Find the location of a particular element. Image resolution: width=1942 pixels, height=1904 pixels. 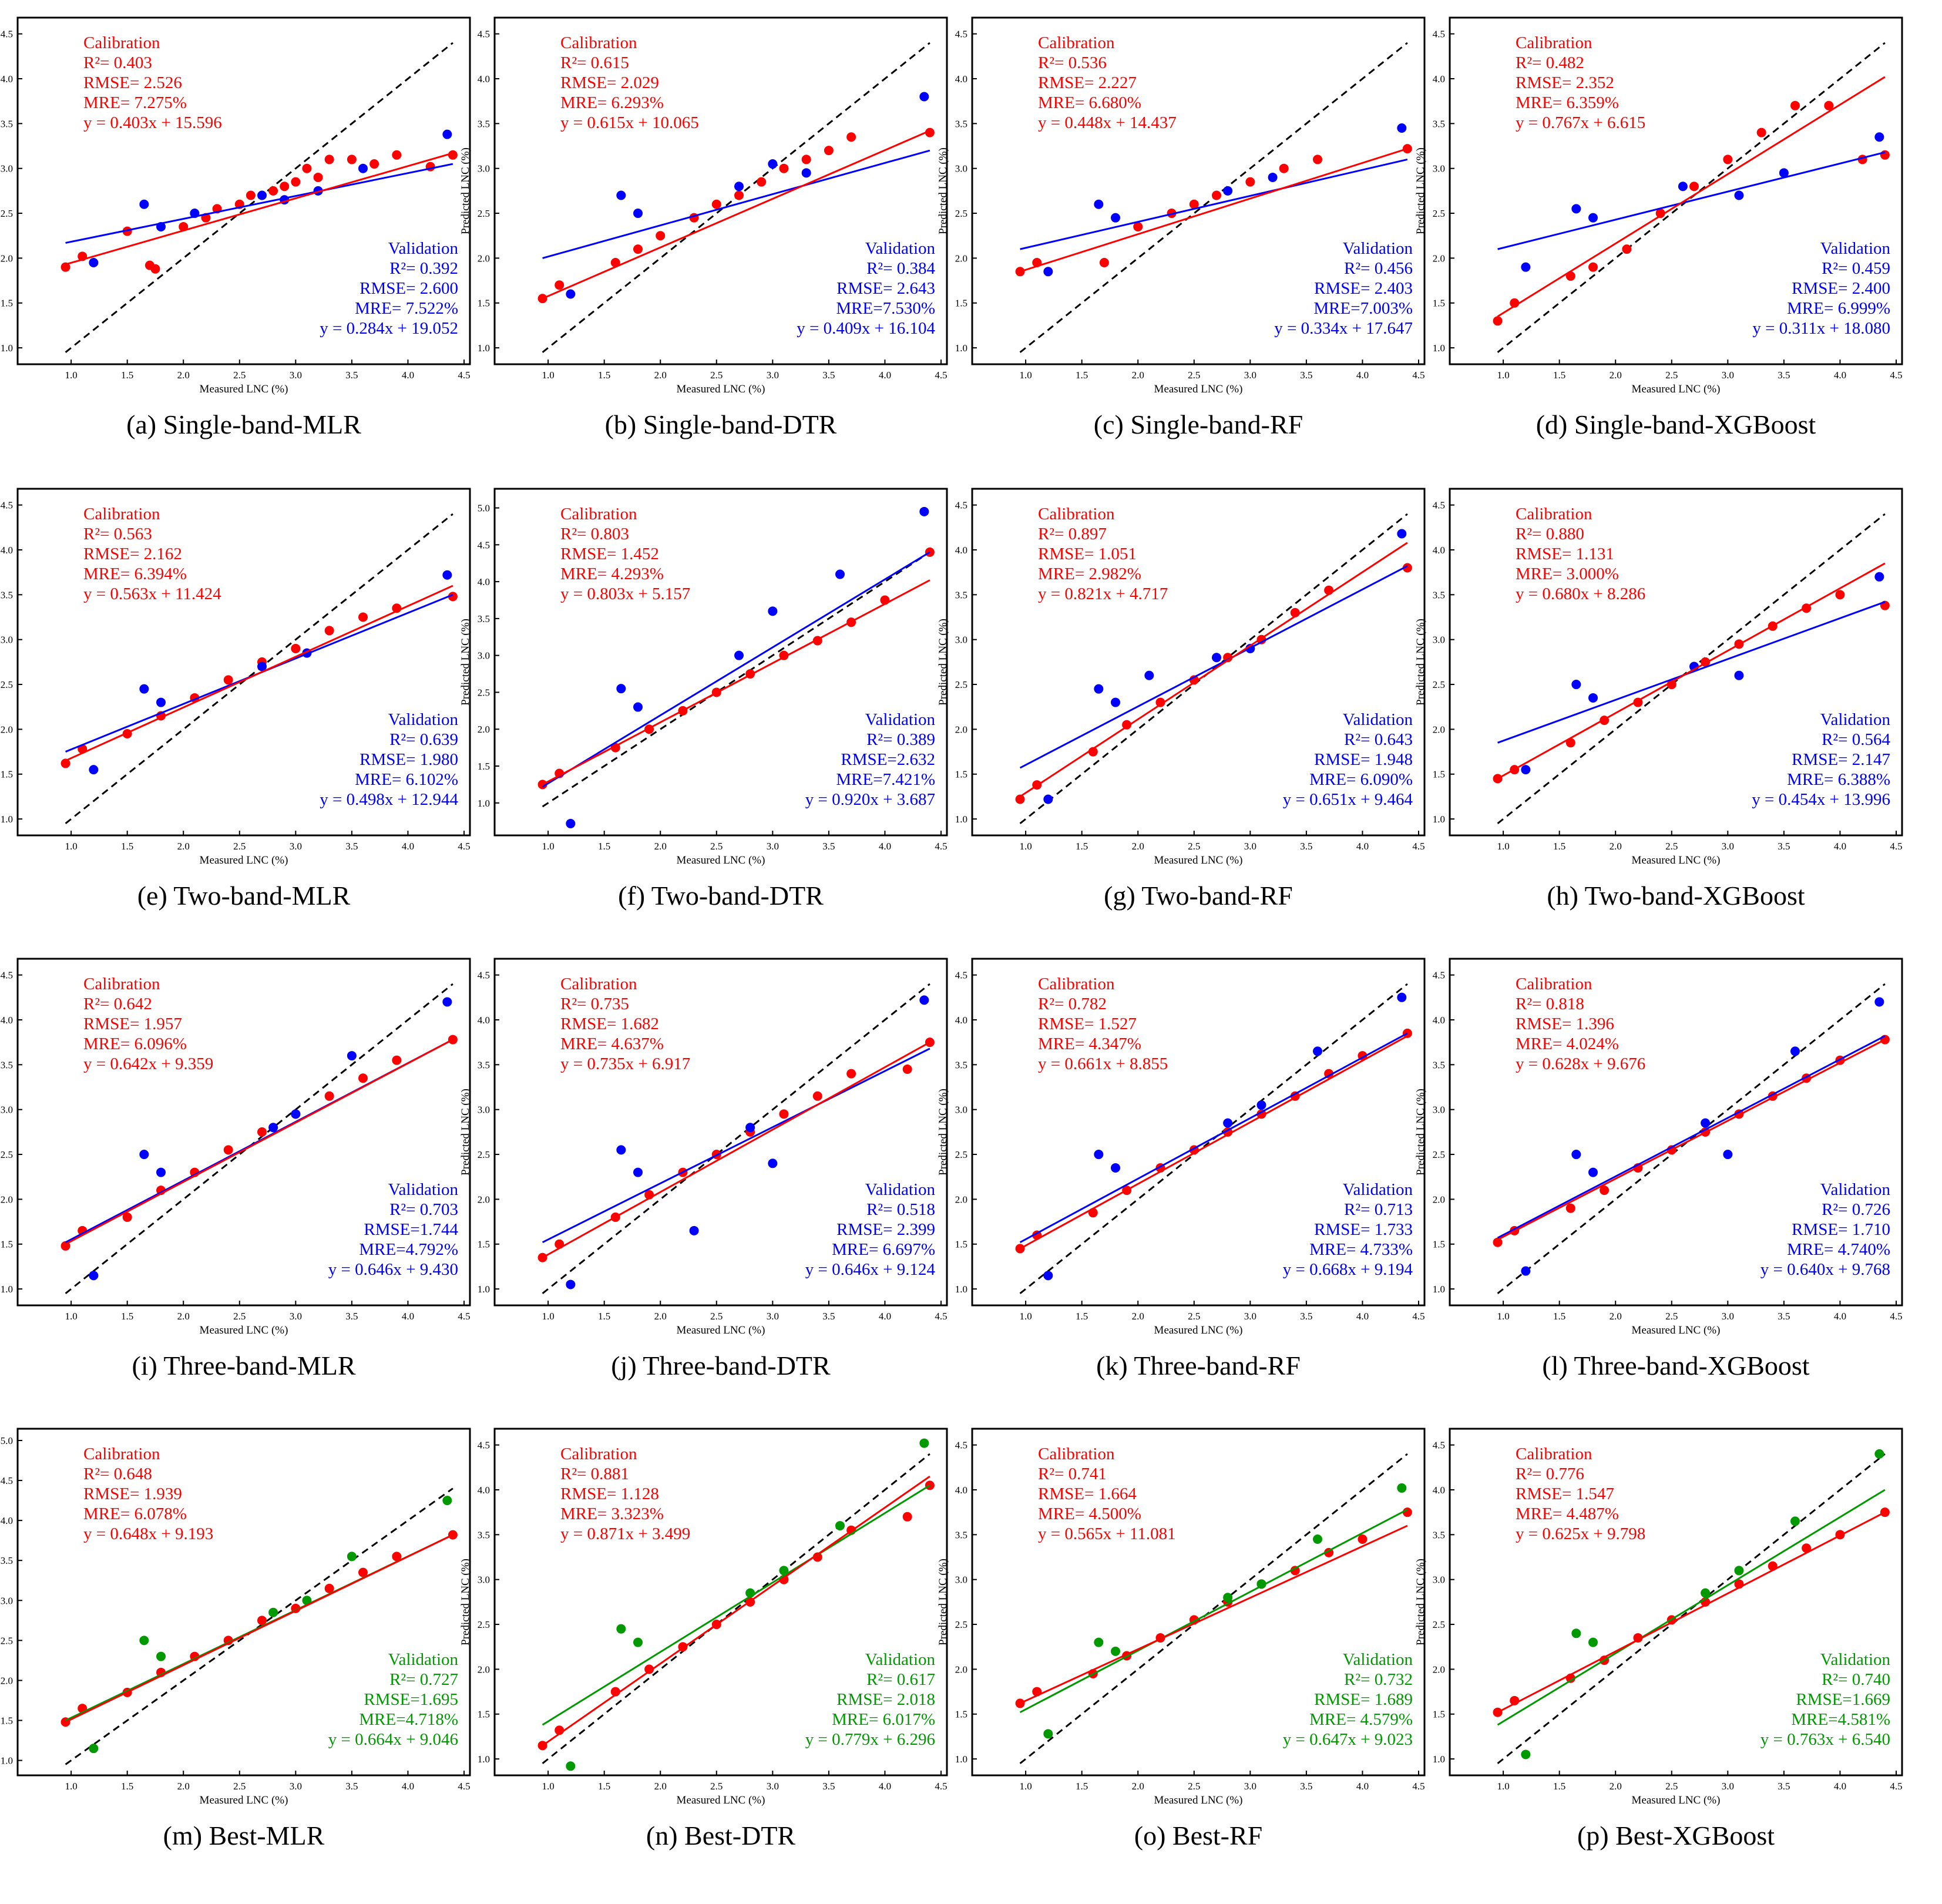

validation-stat: y = 0.779x + 6.296 is located at coordinates (870, 1739).